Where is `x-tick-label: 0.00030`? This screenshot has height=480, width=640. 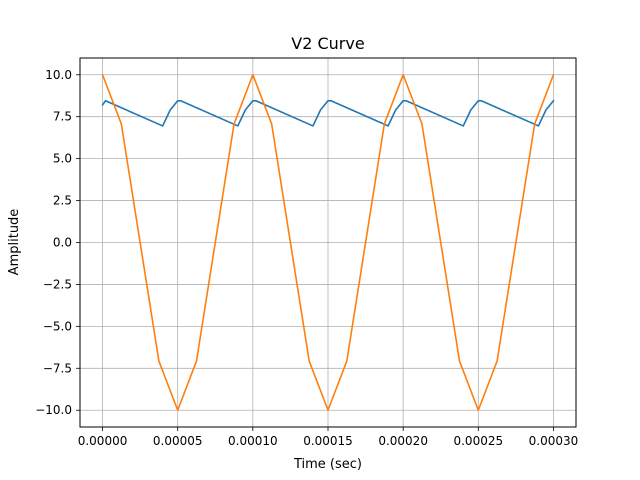 x-tick-label: 0.00030 is located at coordinates (554, 441).